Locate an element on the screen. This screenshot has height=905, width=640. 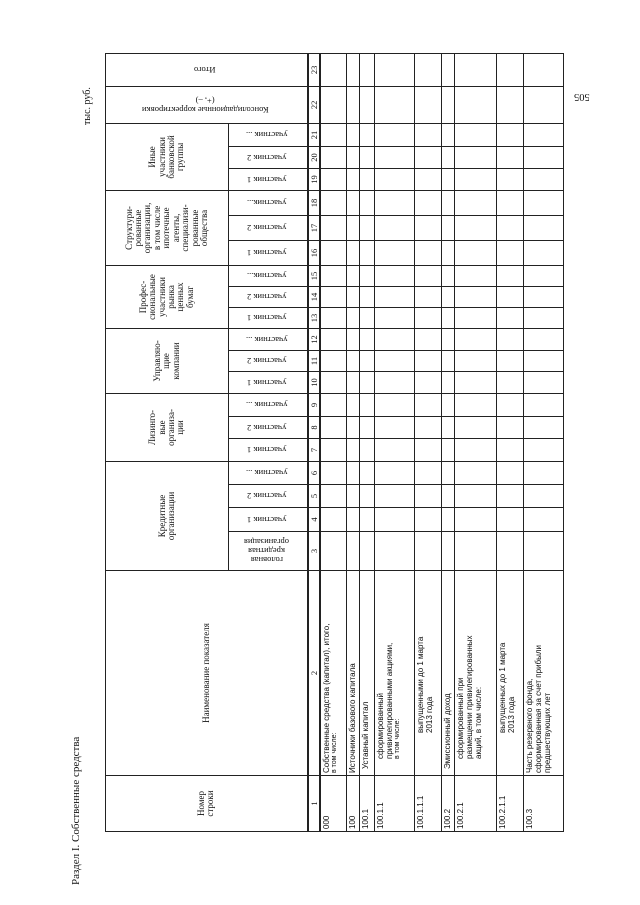
group-credit-orgs: Кредитные организации is located at coordinates (167, 516).